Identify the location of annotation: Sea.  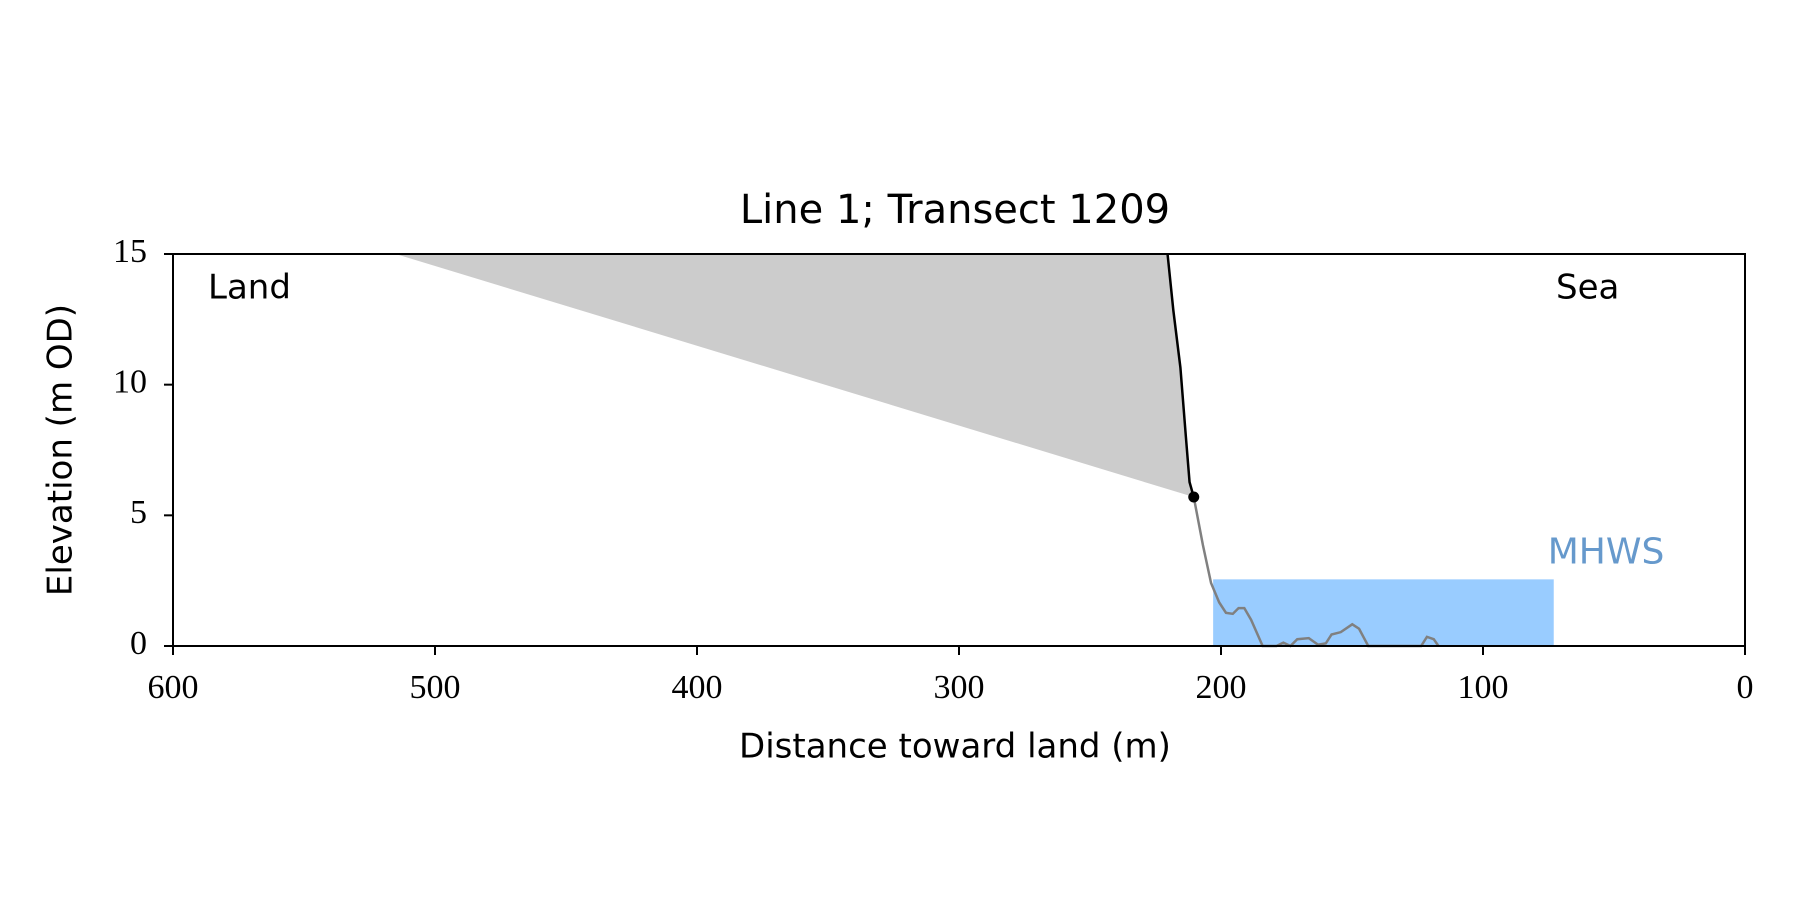
(1587, 288).